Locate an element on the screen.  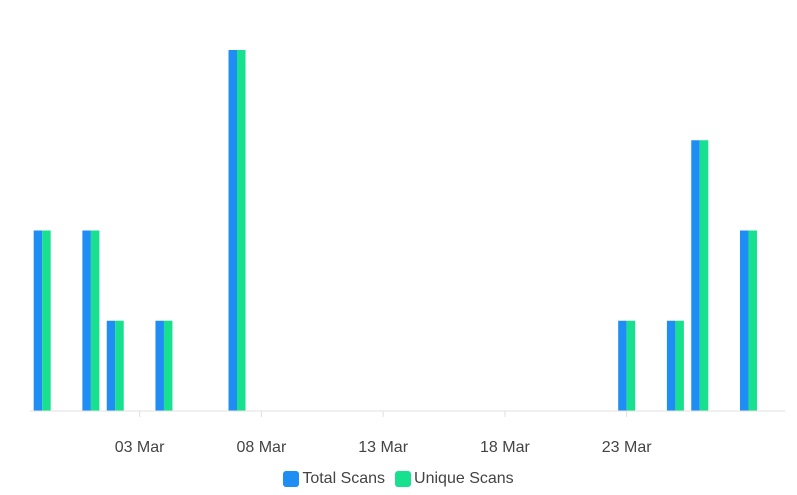
bar-total-scans-25-mar is located at coordinates (671, 365).